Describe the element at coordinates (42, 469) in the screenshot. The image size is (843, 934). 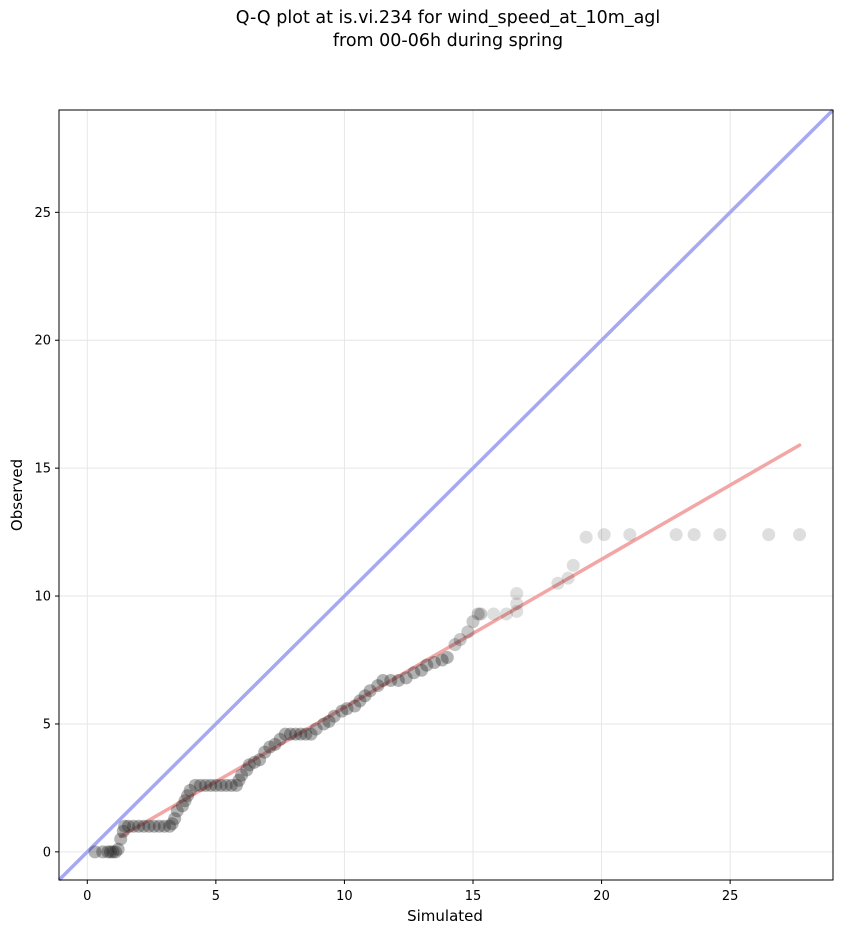
I see `y-tick-label: 15` at that location.